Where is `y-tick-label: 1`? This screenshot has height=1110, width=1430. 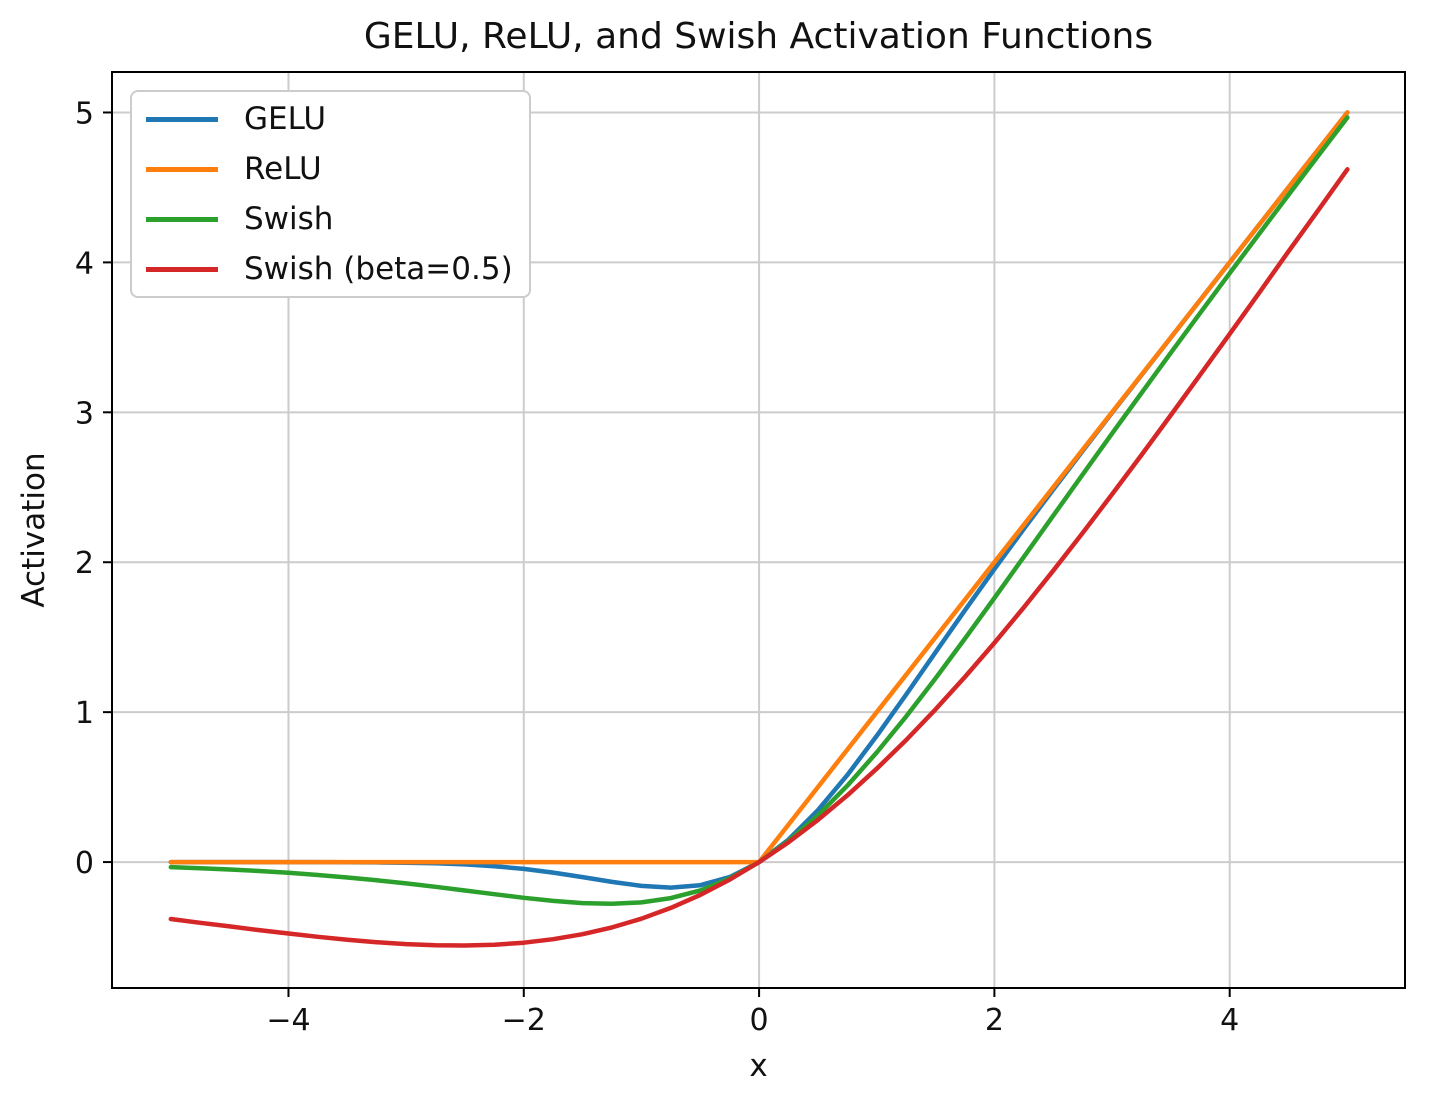 y-tick-label: 1 is located at coordinates (84, 713).